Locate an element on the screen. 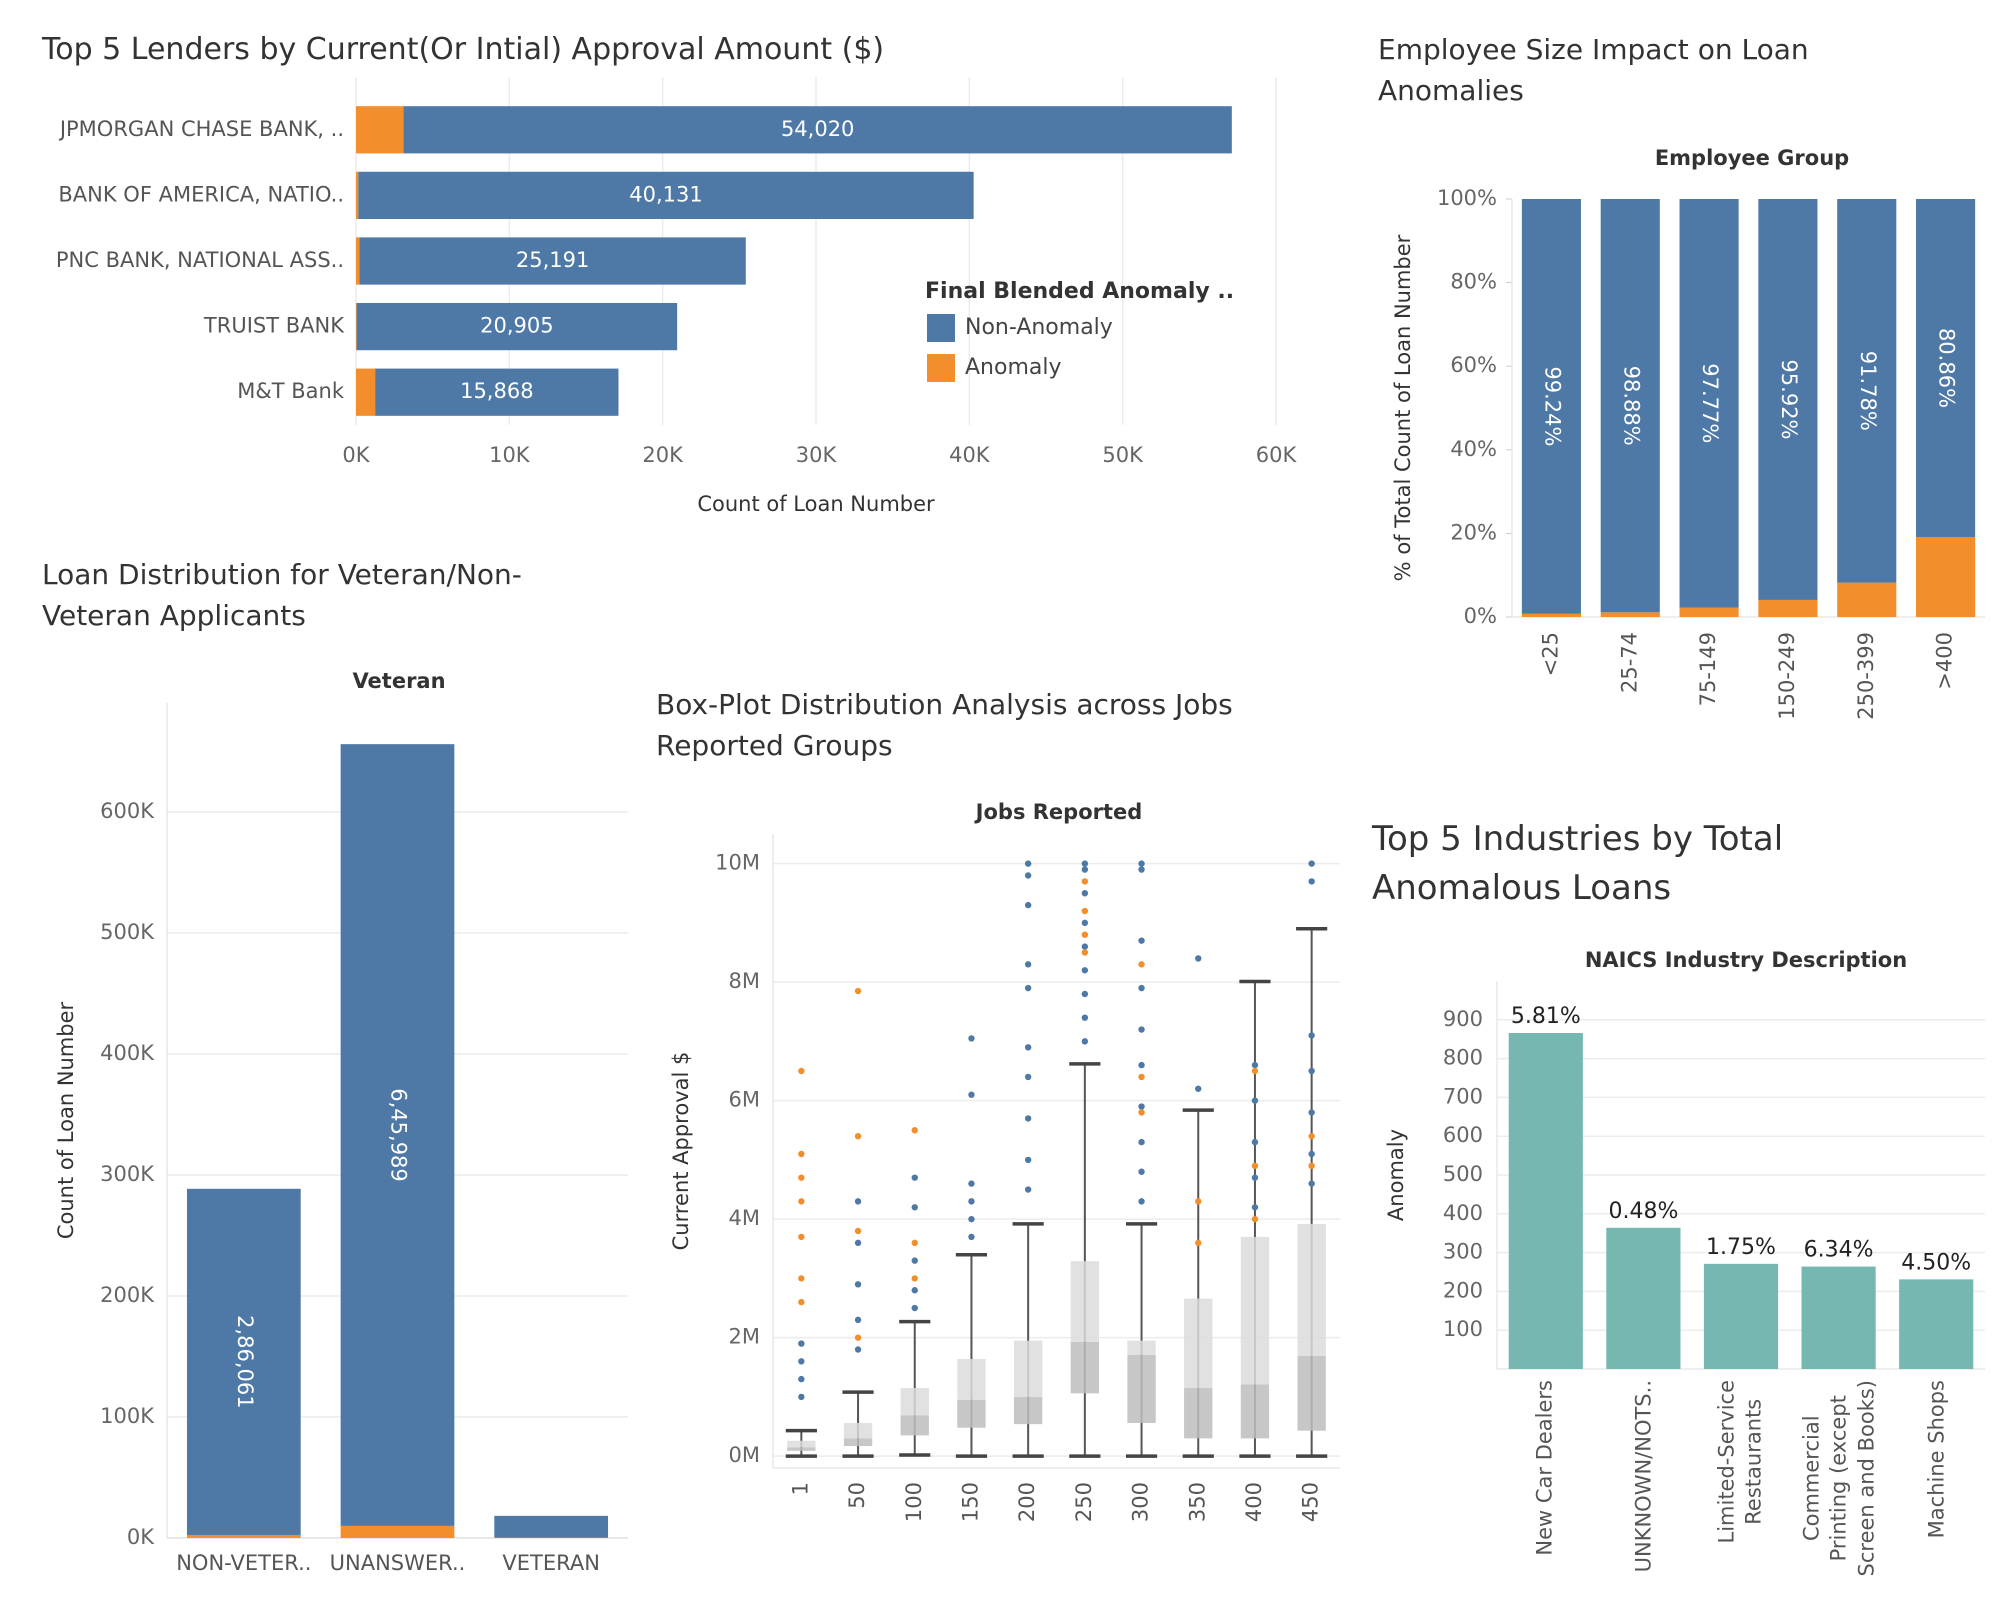 The image size is (2000, 1600). x-tick-label: 50K is located at coordinates (1123, 455).